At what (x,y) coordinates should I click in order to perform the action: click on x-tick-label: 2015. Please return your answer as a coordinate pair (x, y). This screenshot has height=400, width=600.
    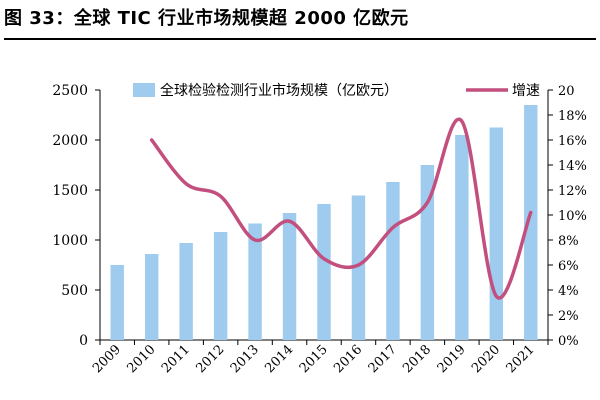
    Looking at the image, I should click on (314, 359).